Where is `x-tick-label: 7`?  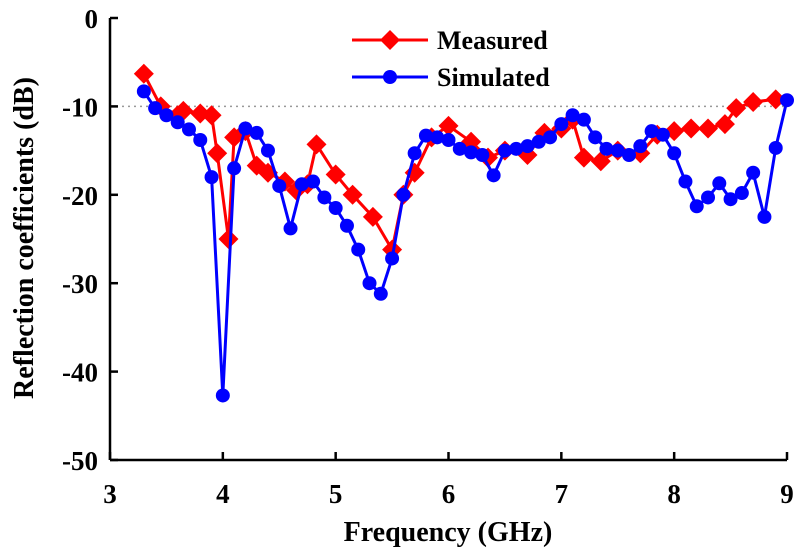
x-tick-label: 7 is located at coordinates (562, 494).